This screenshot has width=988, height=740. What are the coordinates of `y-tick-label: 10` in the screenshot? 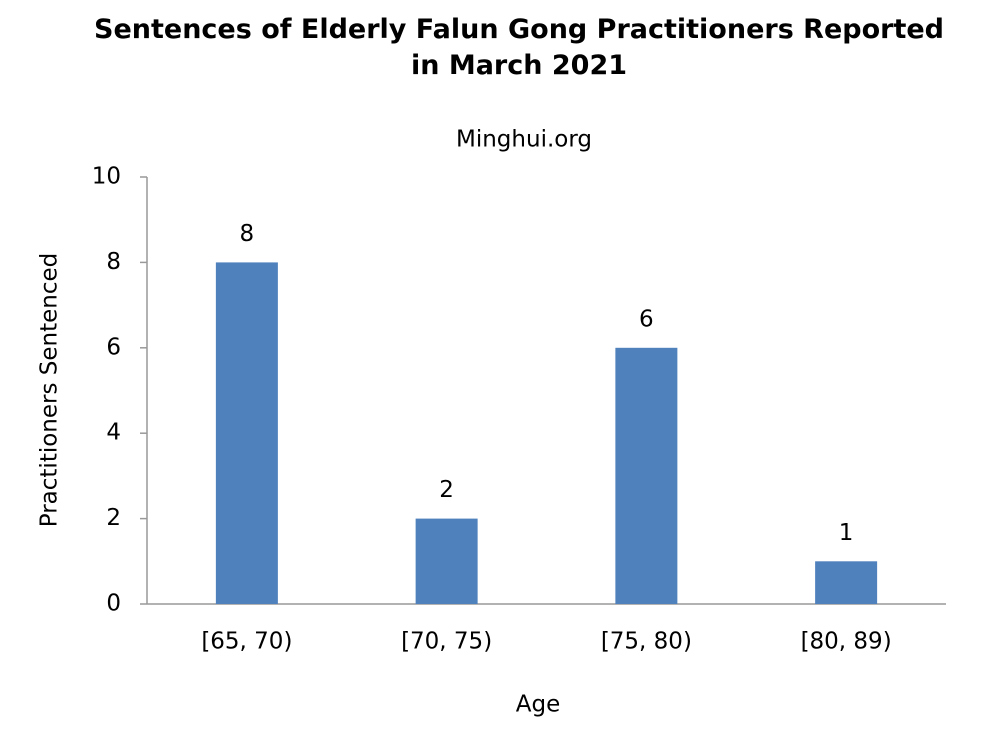 It's located at (106, 177).